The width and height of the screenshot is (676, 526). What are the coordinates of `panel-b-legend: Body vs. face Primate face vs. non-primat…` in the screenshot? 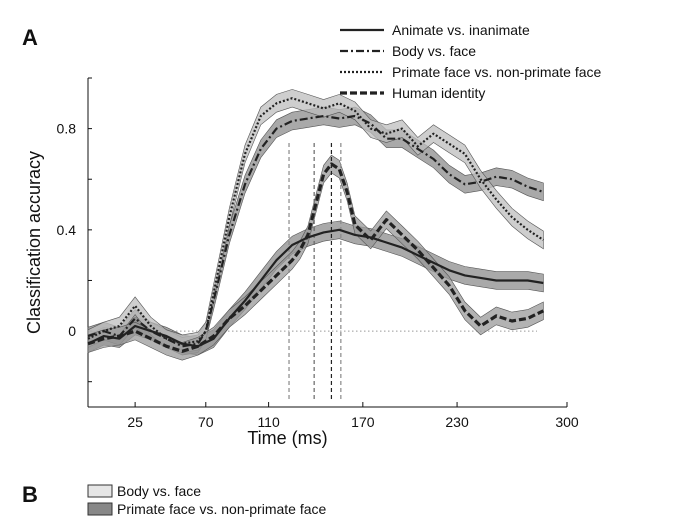 It's located at (207, 500).